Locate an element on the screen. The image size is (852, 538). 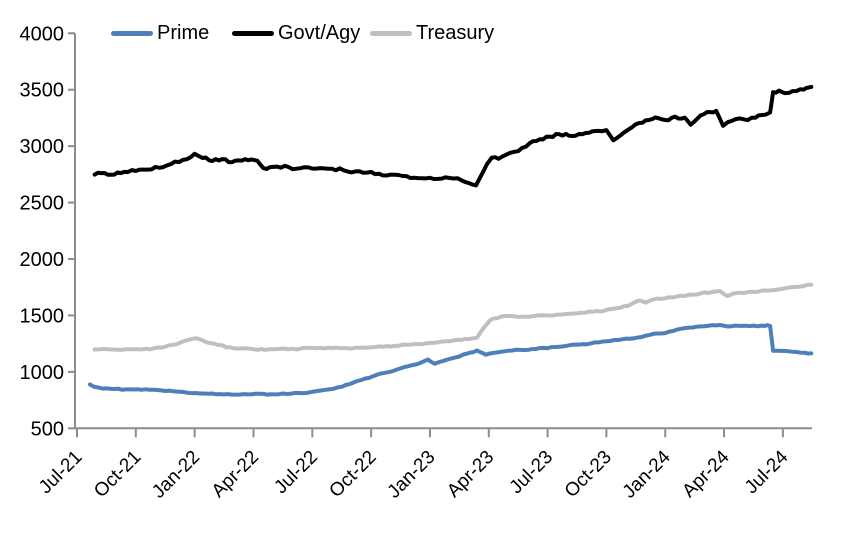
y-tick-label: 3500 is located at coordinates (42, 91).